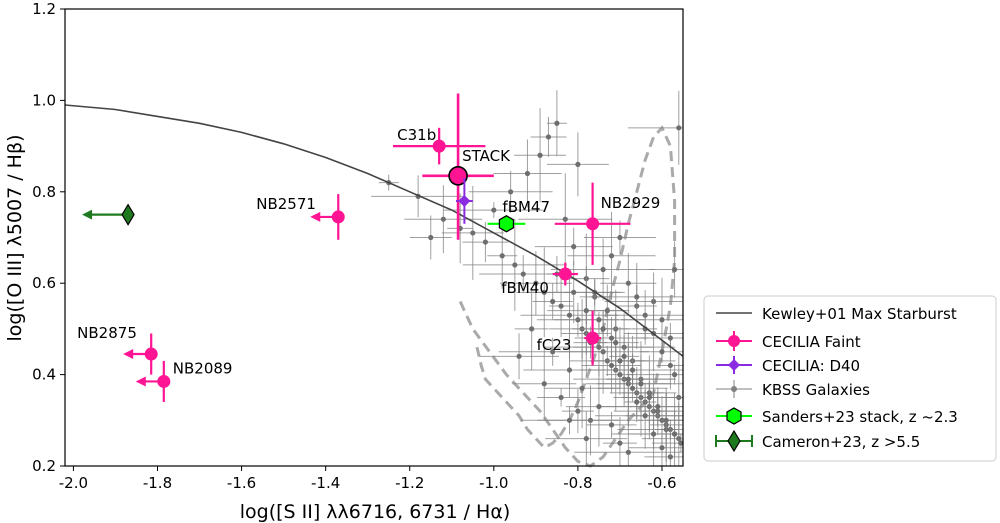 This screenshot has height=523, width=1000. Describe the element at coordinates (15, 238) in the screenshot. I see `y-axis-label: log([O III] λ5007 / Hβ)` at that location.